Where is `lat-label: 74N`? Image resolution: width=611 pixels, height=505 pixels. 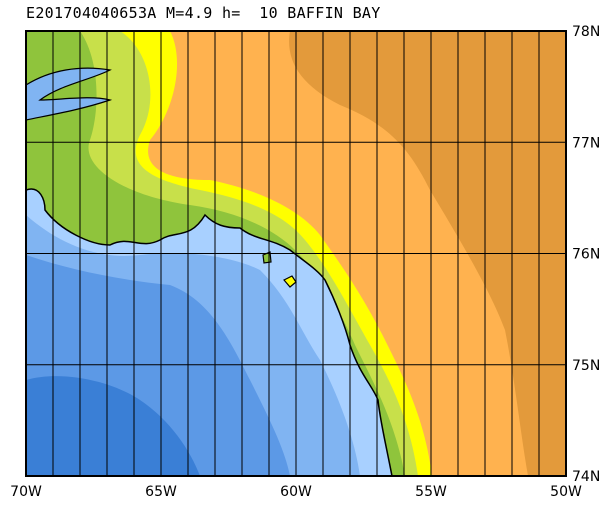
lat-label: 74N is located at coordinates (586, 477).